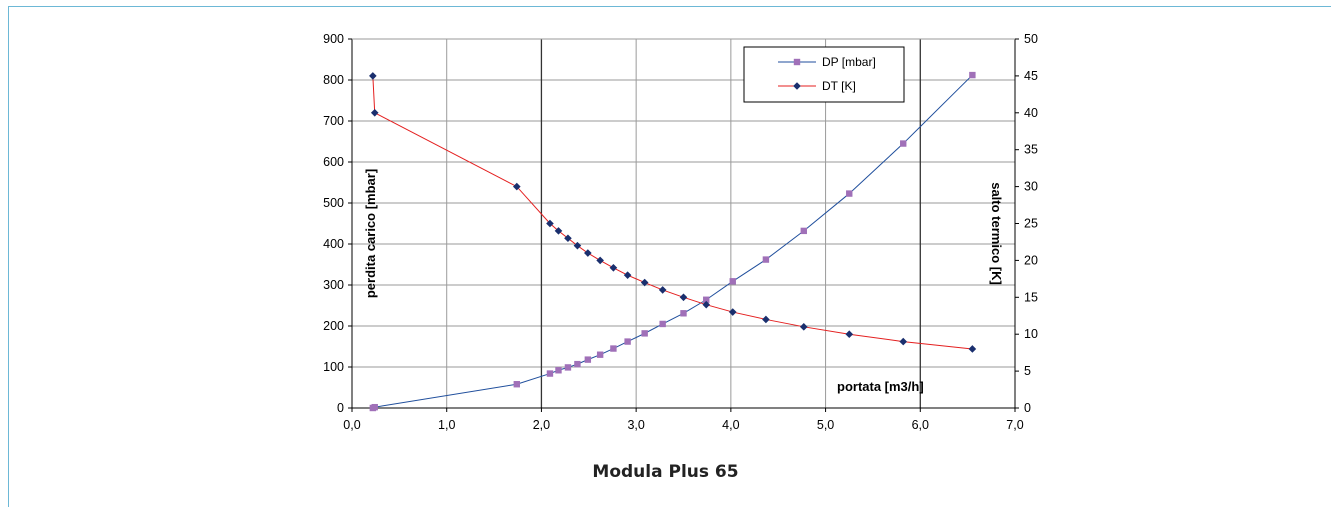  What do you see at coordinates (8, 256) in the screenshot?
I see `frame-left-border` at bounding box center [8, 256].